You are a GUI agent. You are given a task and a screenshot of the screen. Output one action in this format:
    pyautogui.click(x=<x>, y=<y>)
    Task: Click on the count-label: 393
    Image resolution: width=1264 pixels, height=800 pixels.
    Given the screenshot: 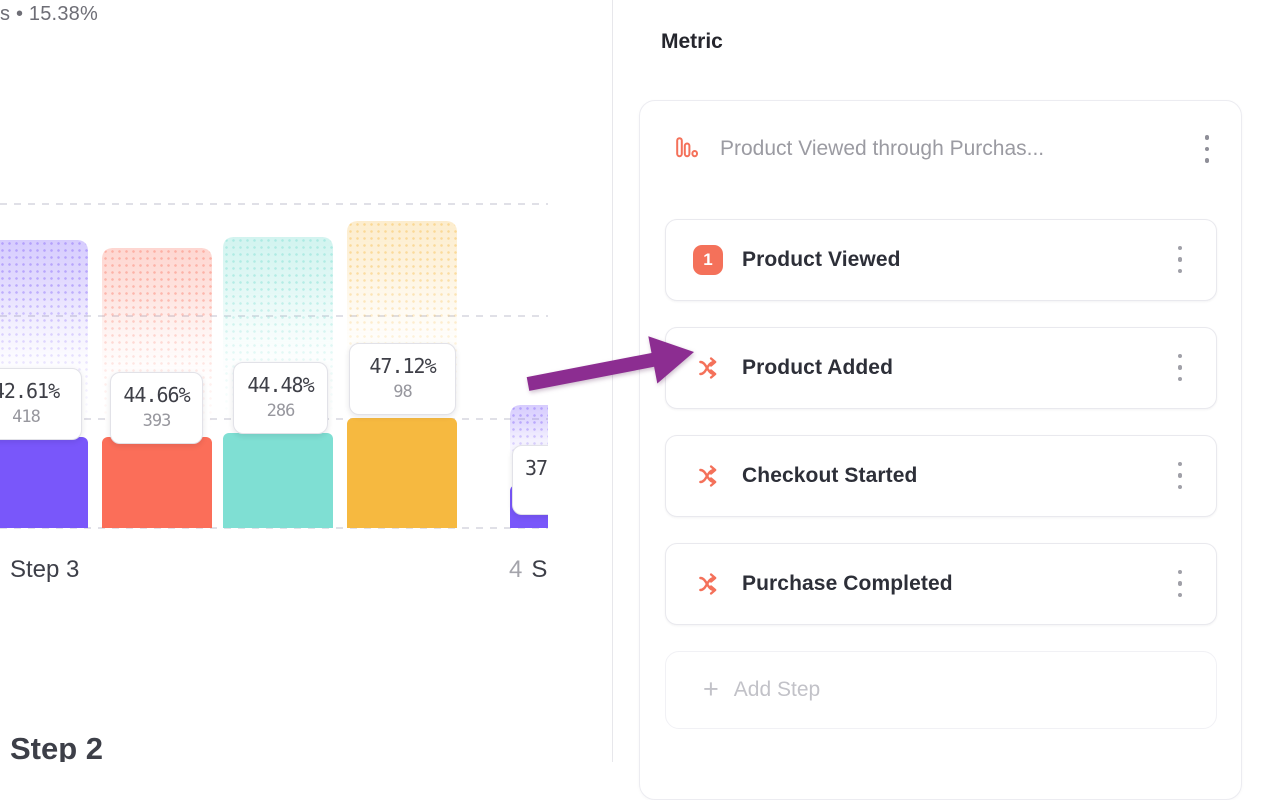 What is the action you would take?
    pyautogui.click(x=157, y=421)
    